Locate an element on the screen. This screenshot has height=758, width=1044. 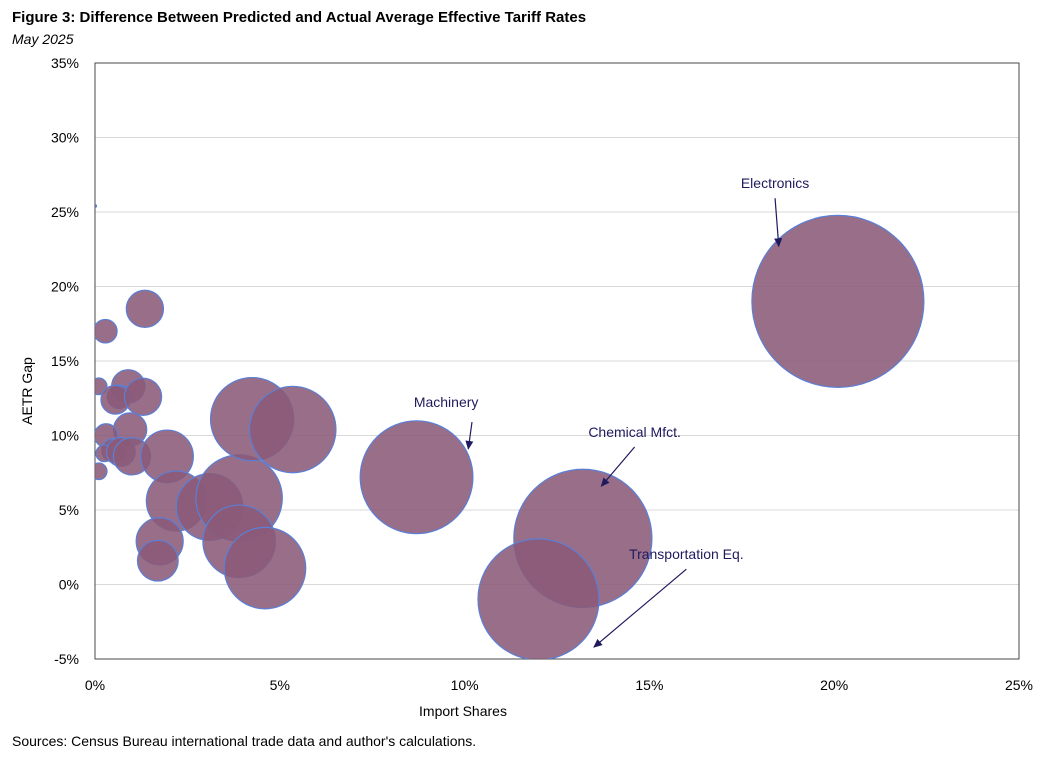
x-axis-ticks: 0% 5% 10% 15% 20% 25% is located at coordinates (559, 685).